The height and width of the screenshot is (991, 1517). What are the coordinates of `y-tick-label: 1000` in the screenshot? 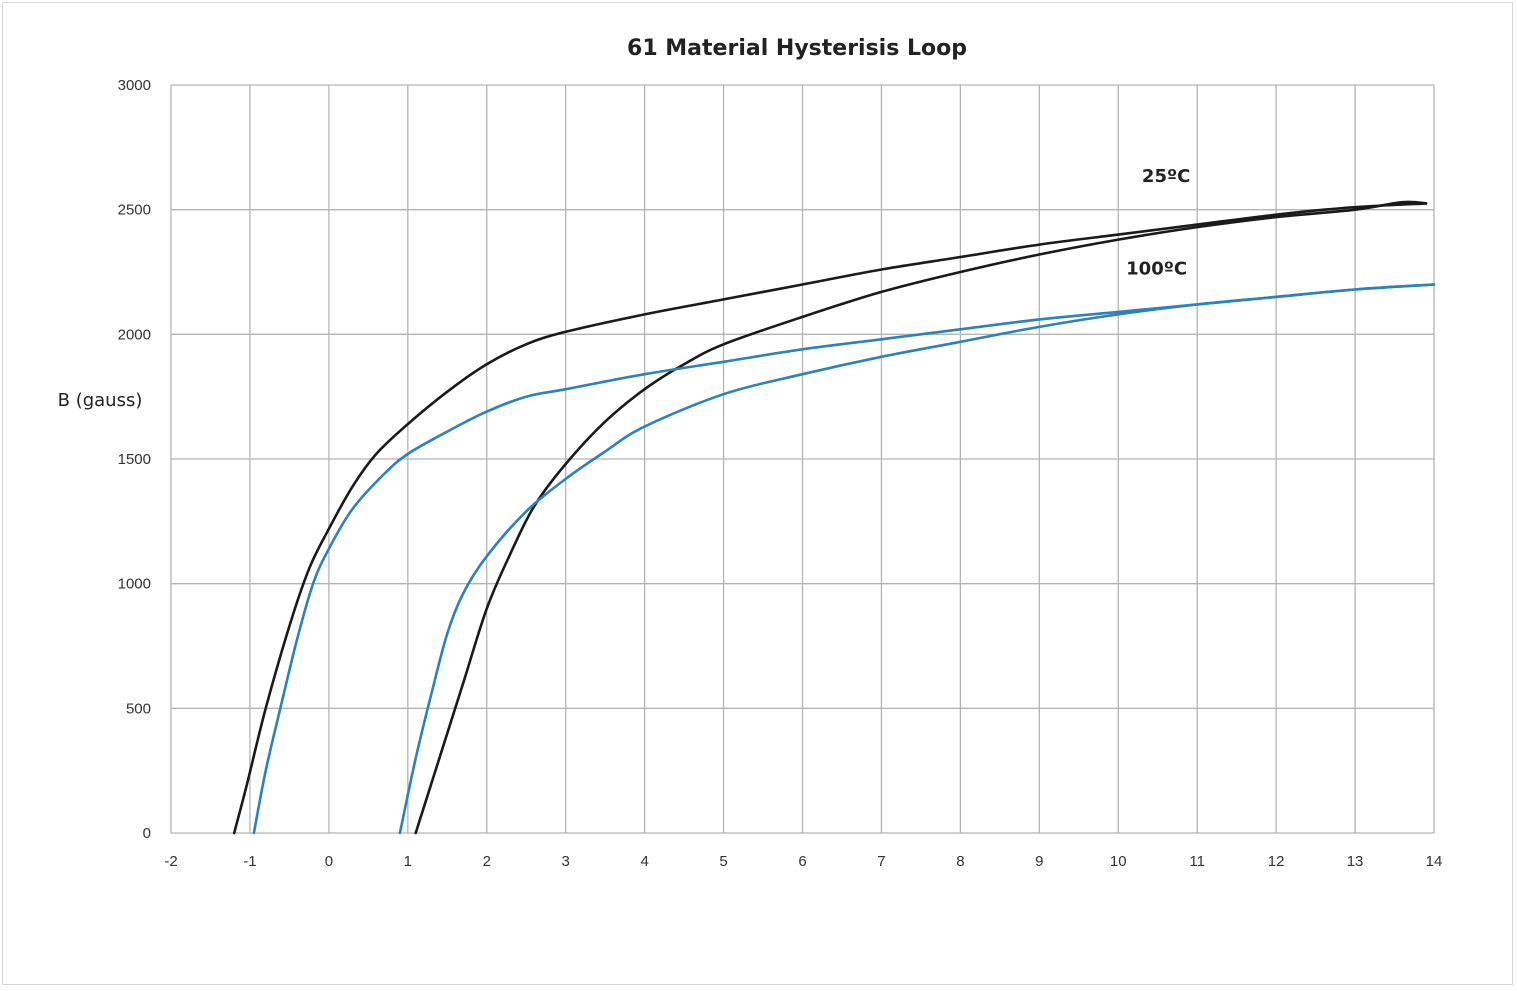 It's located at (134, 584).